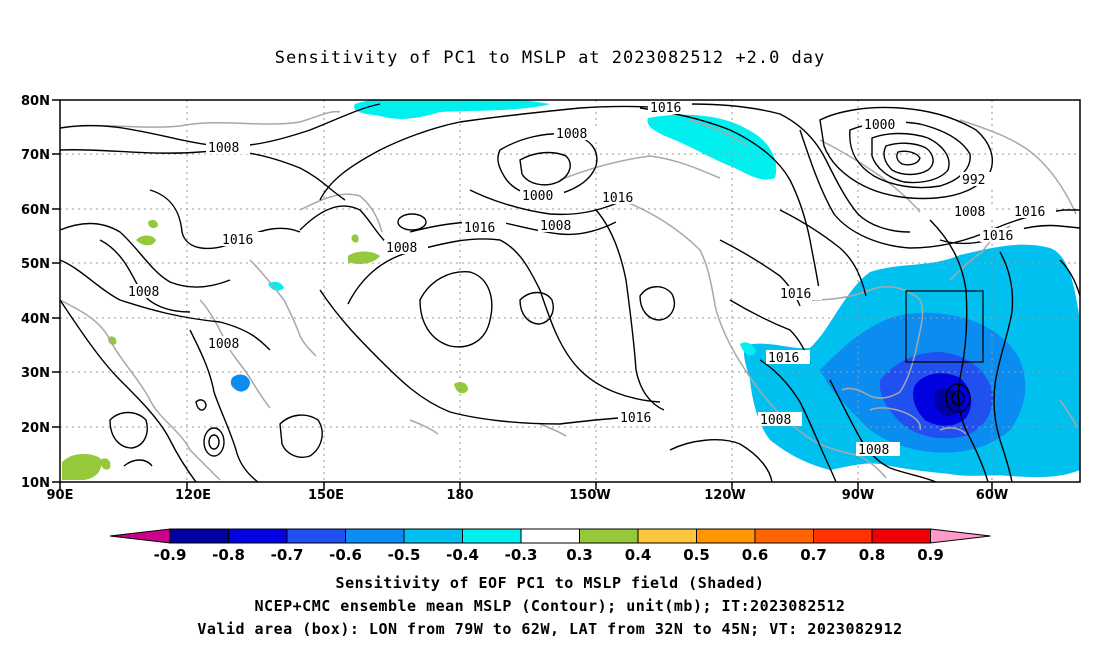 This screenshot has width=1100, height=650. I want to click on lat-label: 70N, so click(35, 155).